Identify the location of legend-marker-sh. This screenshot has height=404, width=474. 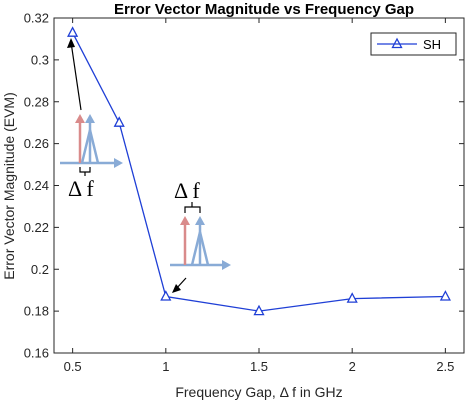
(397, 43).